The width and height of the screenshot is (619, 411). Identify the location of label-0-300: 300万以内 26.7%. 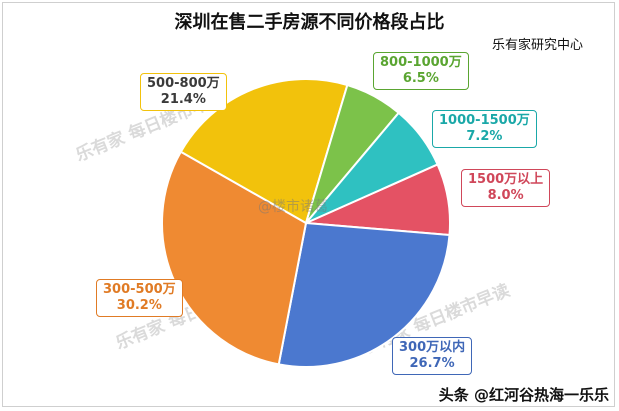
(432, 356).